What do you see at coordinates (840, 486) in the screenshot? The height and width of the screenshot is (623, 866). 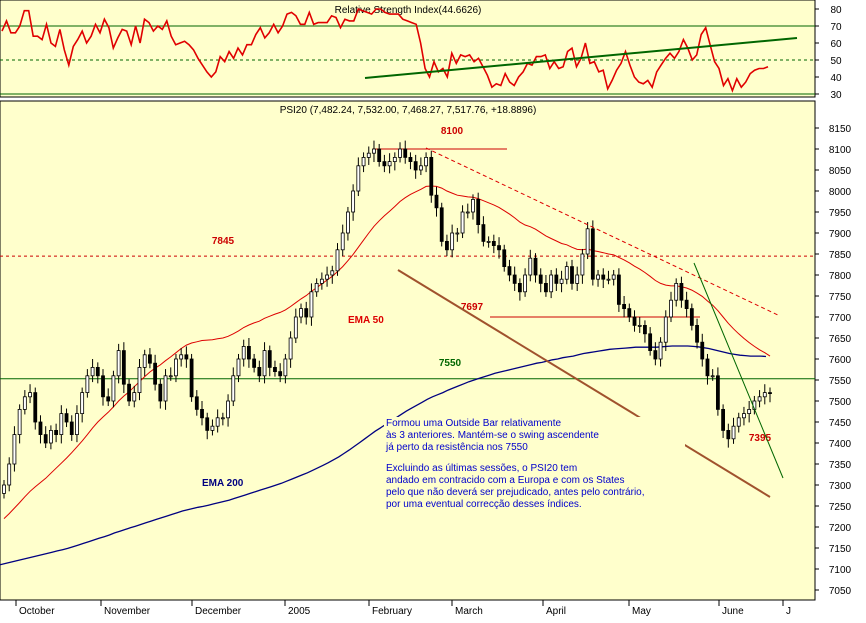 I see `price-tick-label: 7300` at bounding box center [840, 486].